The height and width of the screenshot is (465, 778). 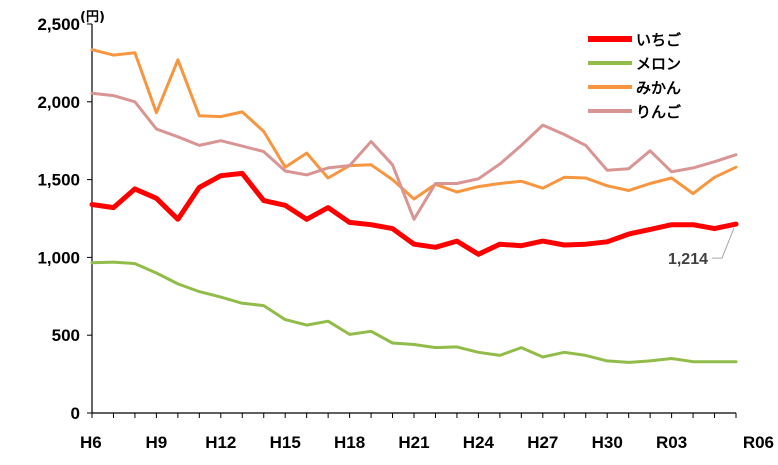 What do you see at coordinates (92, 17) in the screenshot?
I see `y-unit-label: (円)` at bounding box center [92, 17].